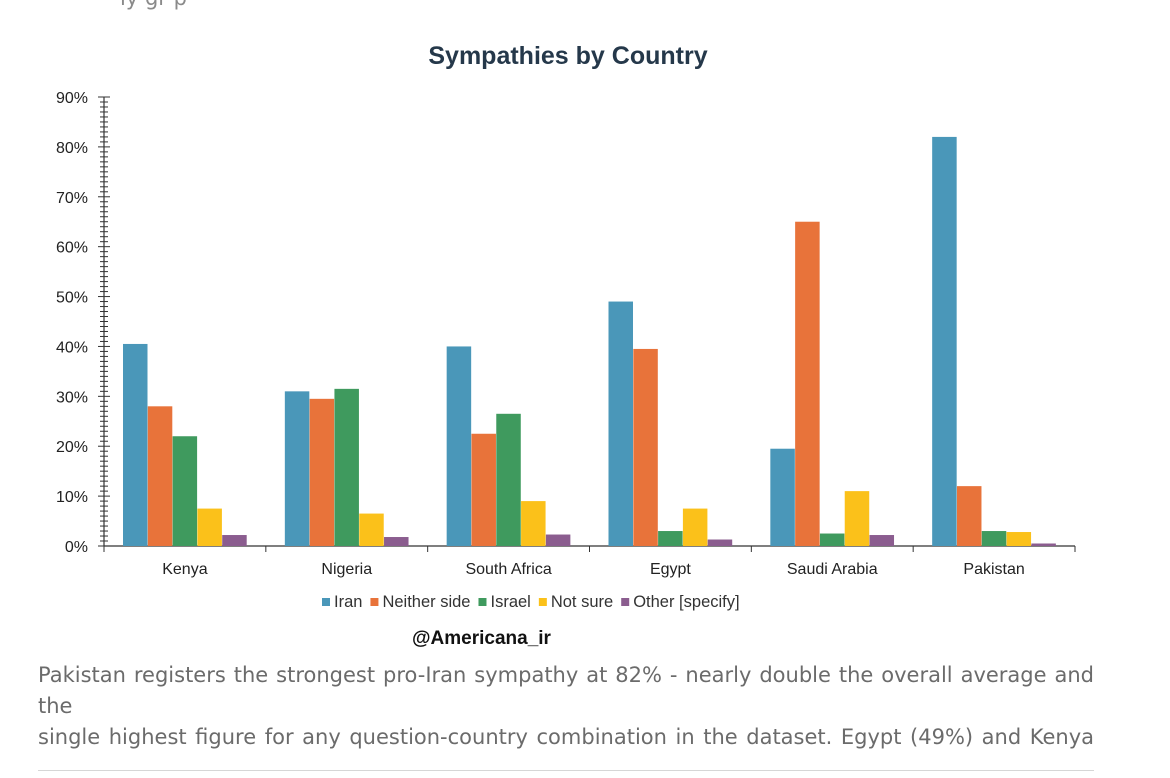  I want to click on bar-other-specify-nigeria, so click(396, 541).